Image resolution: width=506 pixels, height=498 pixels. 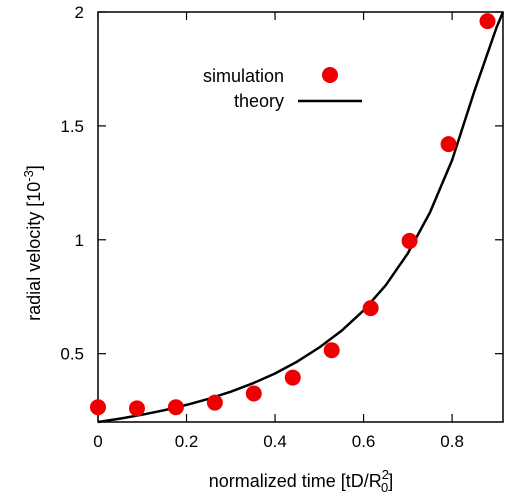 What do you see at coordinates (275, 441) in the screenshot?
I see `x-tick-label: 0.4` at bounding box center [275, 441].